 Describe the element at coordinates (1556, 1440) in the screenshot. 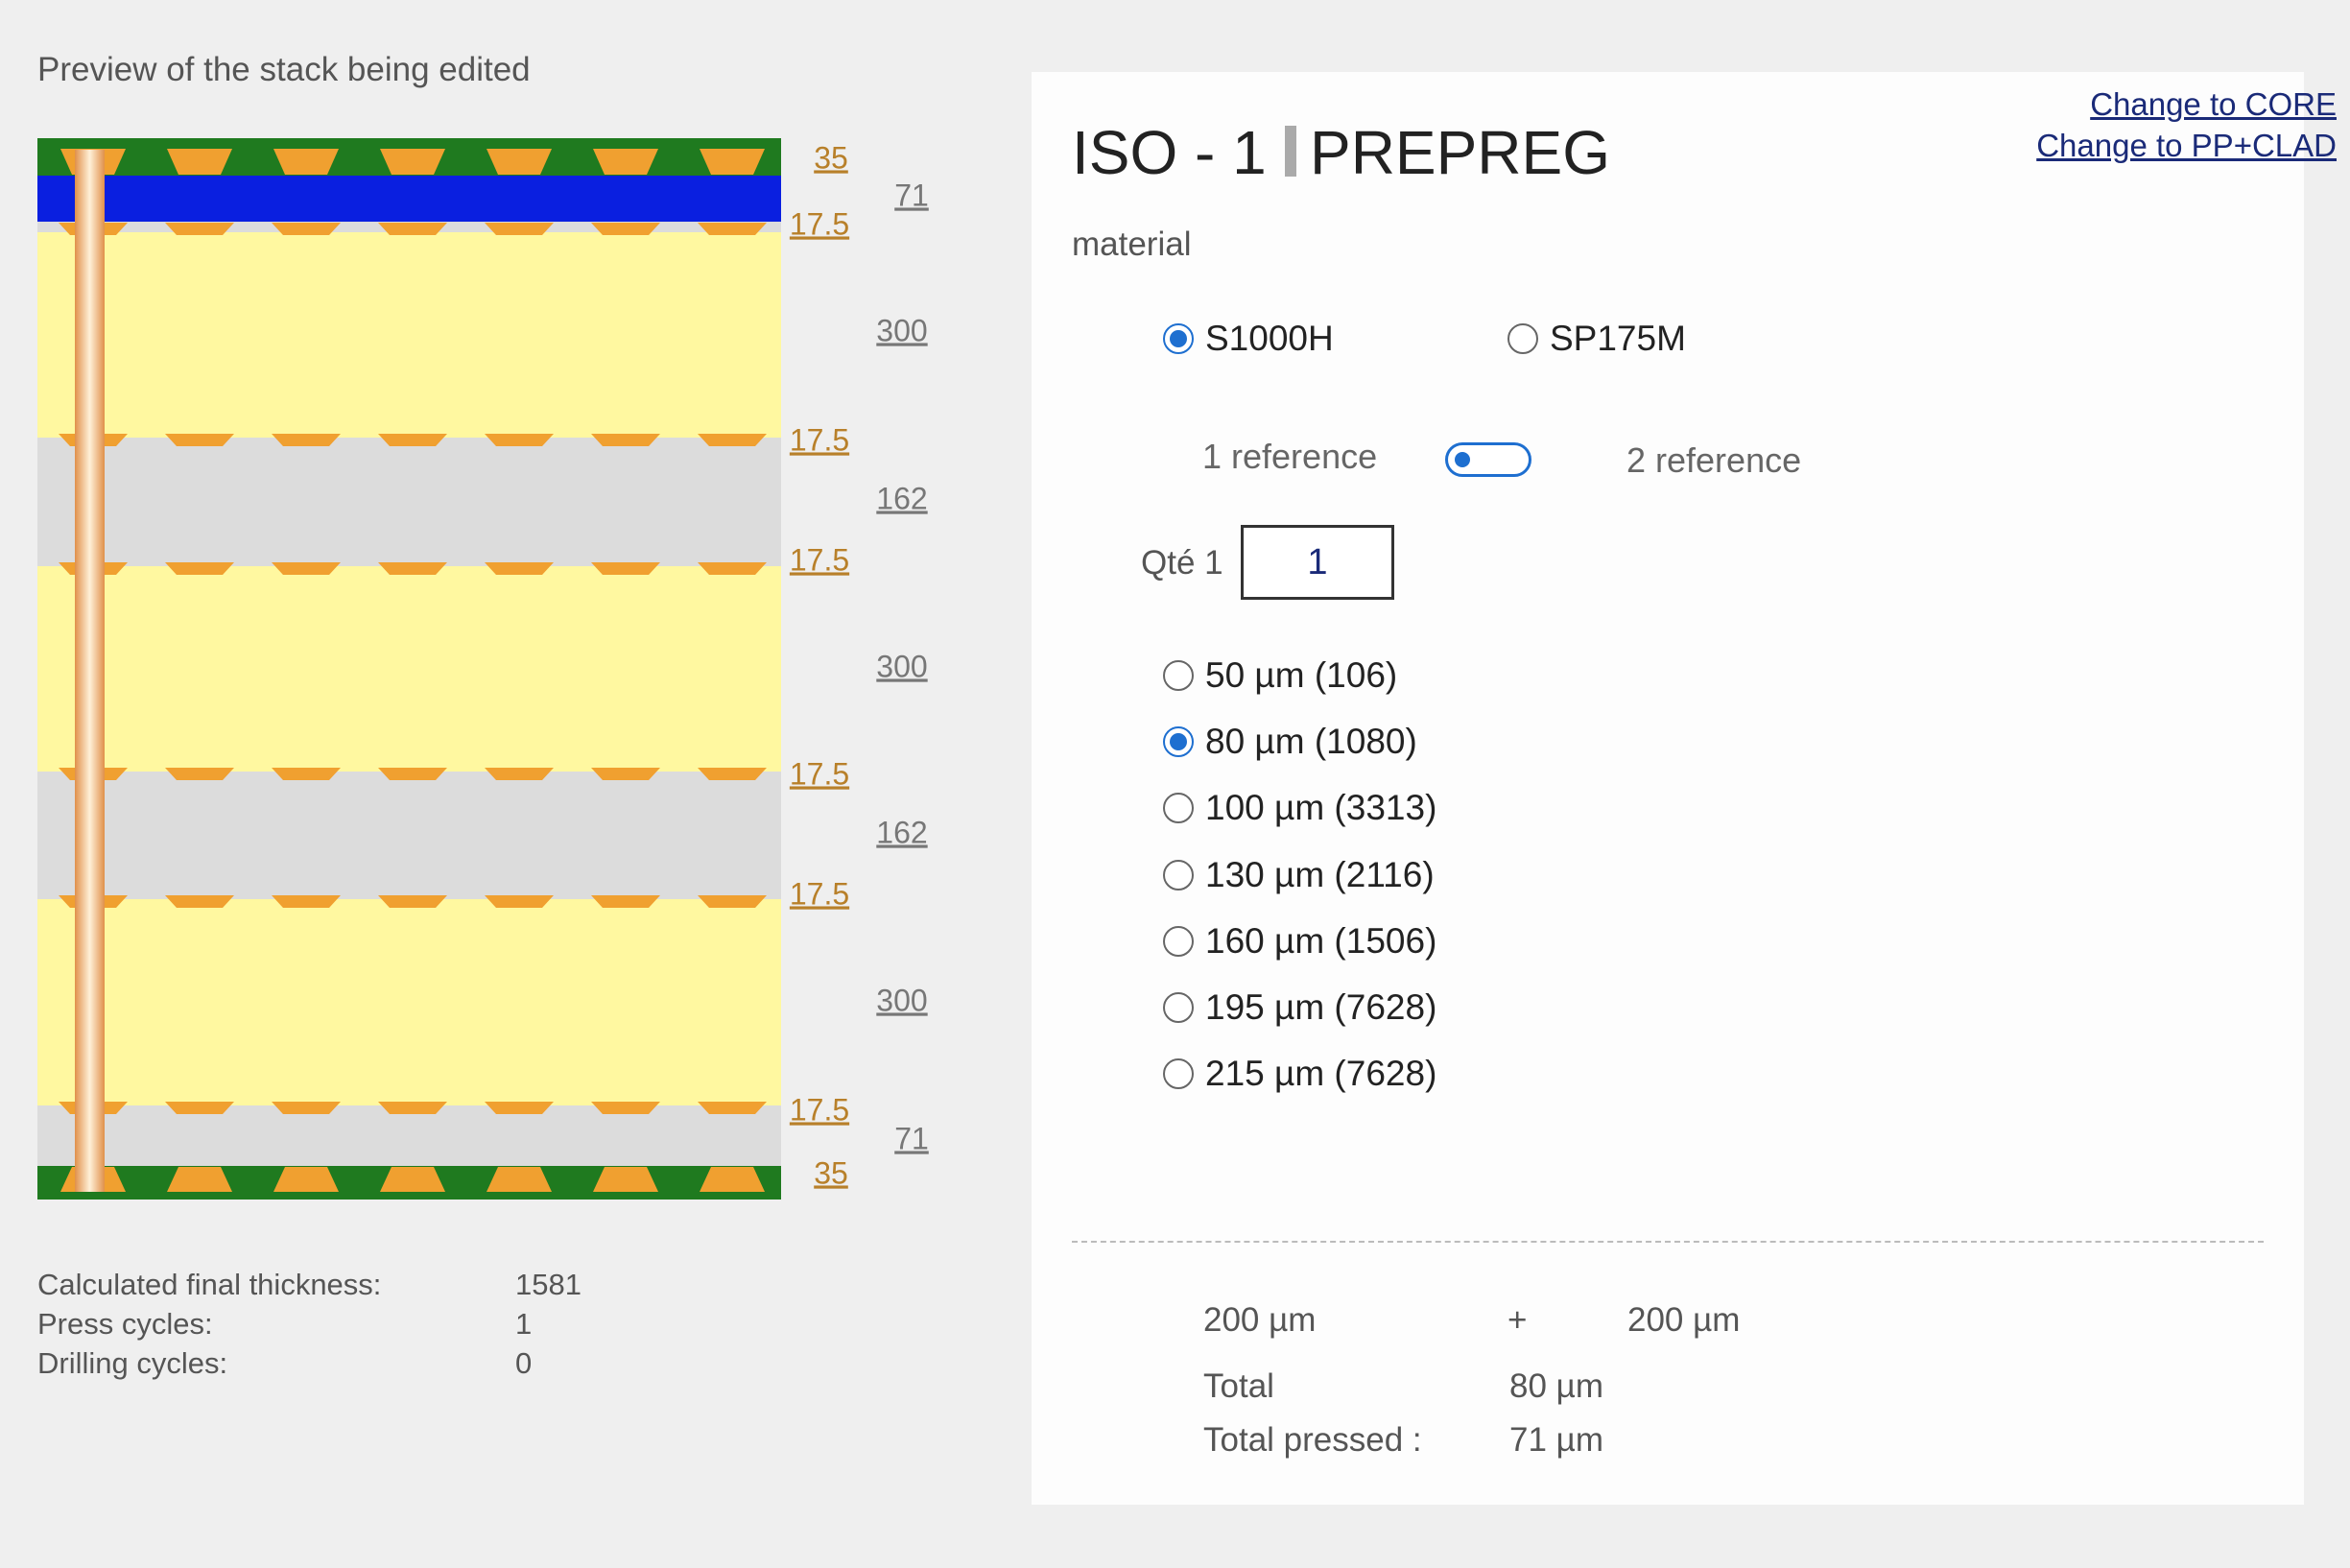

I see `summary-text: 71 µm` at that location.